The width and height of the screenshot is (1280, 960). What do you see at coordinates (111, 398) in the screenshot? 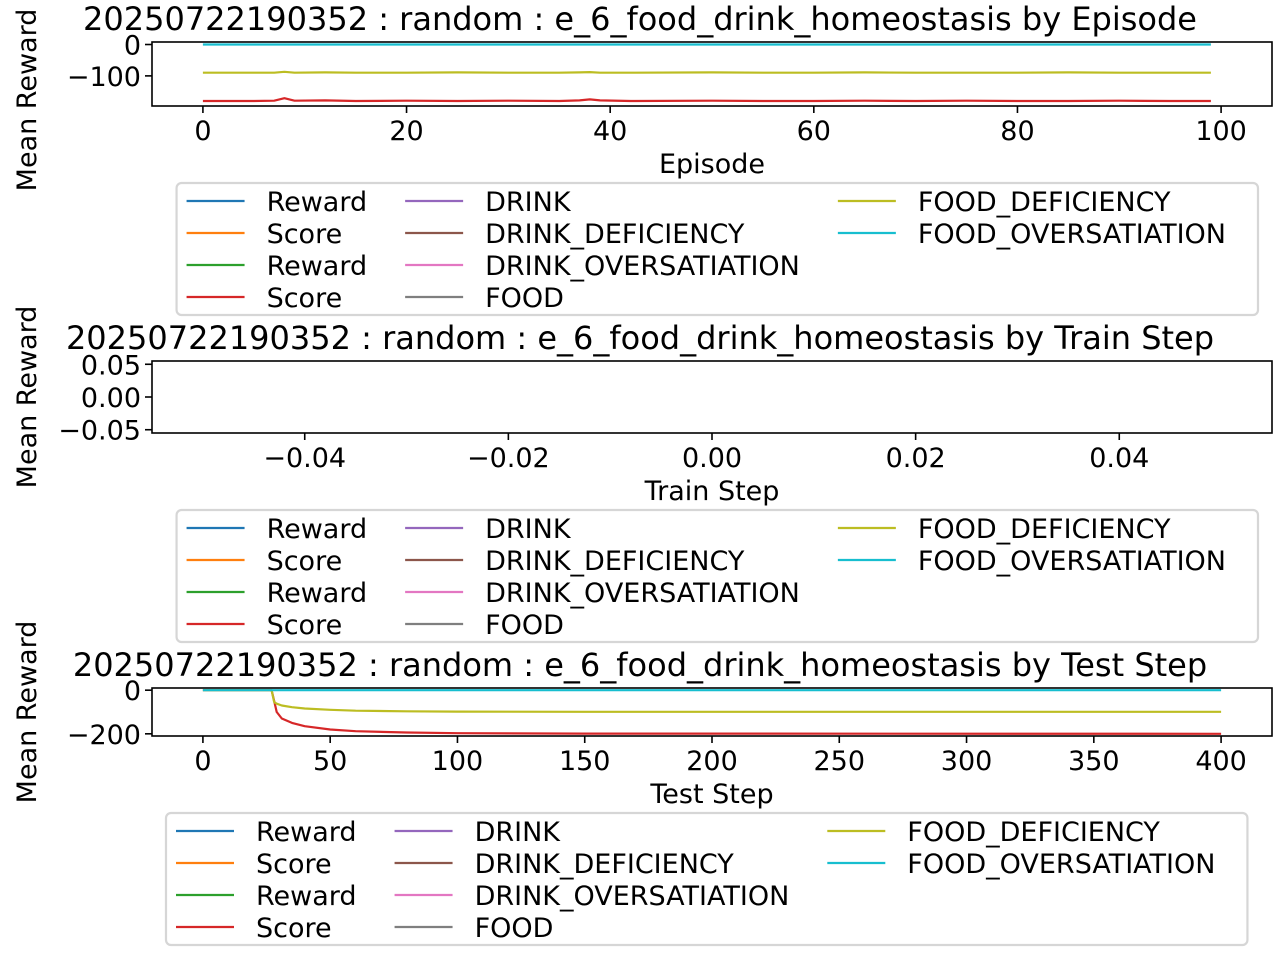
I see `y-tick-label: 0.00` at bounding box center [111, 398].